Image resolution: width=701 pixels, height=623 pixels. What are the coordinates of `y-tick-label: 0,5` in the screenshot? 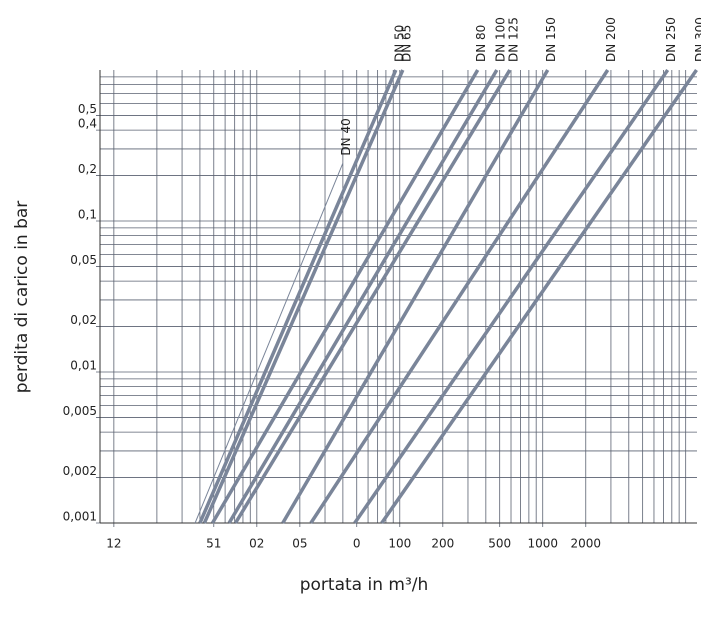 It's located at (87, 109).